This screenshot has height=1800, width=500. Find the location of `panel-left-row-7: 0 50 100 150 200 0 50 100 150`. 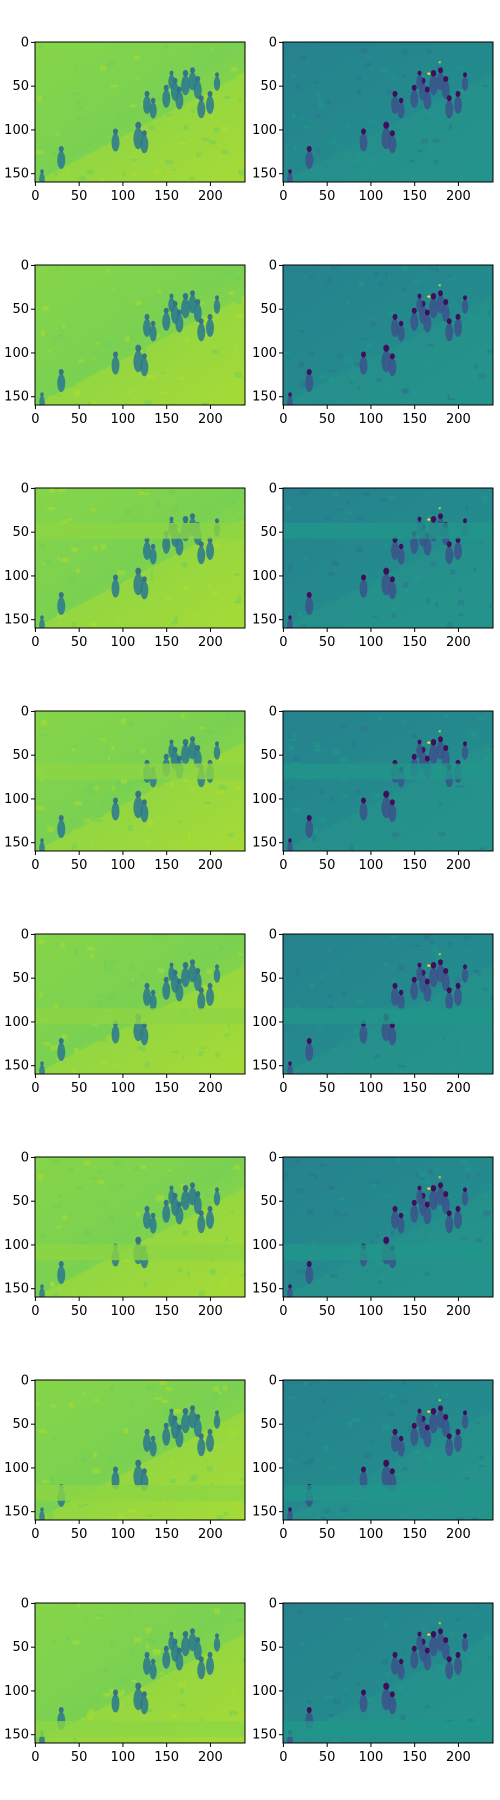

panel-left-row-7: 0 50 100 150 200 0 50 100 150 is located at coordinates (125, 1457).